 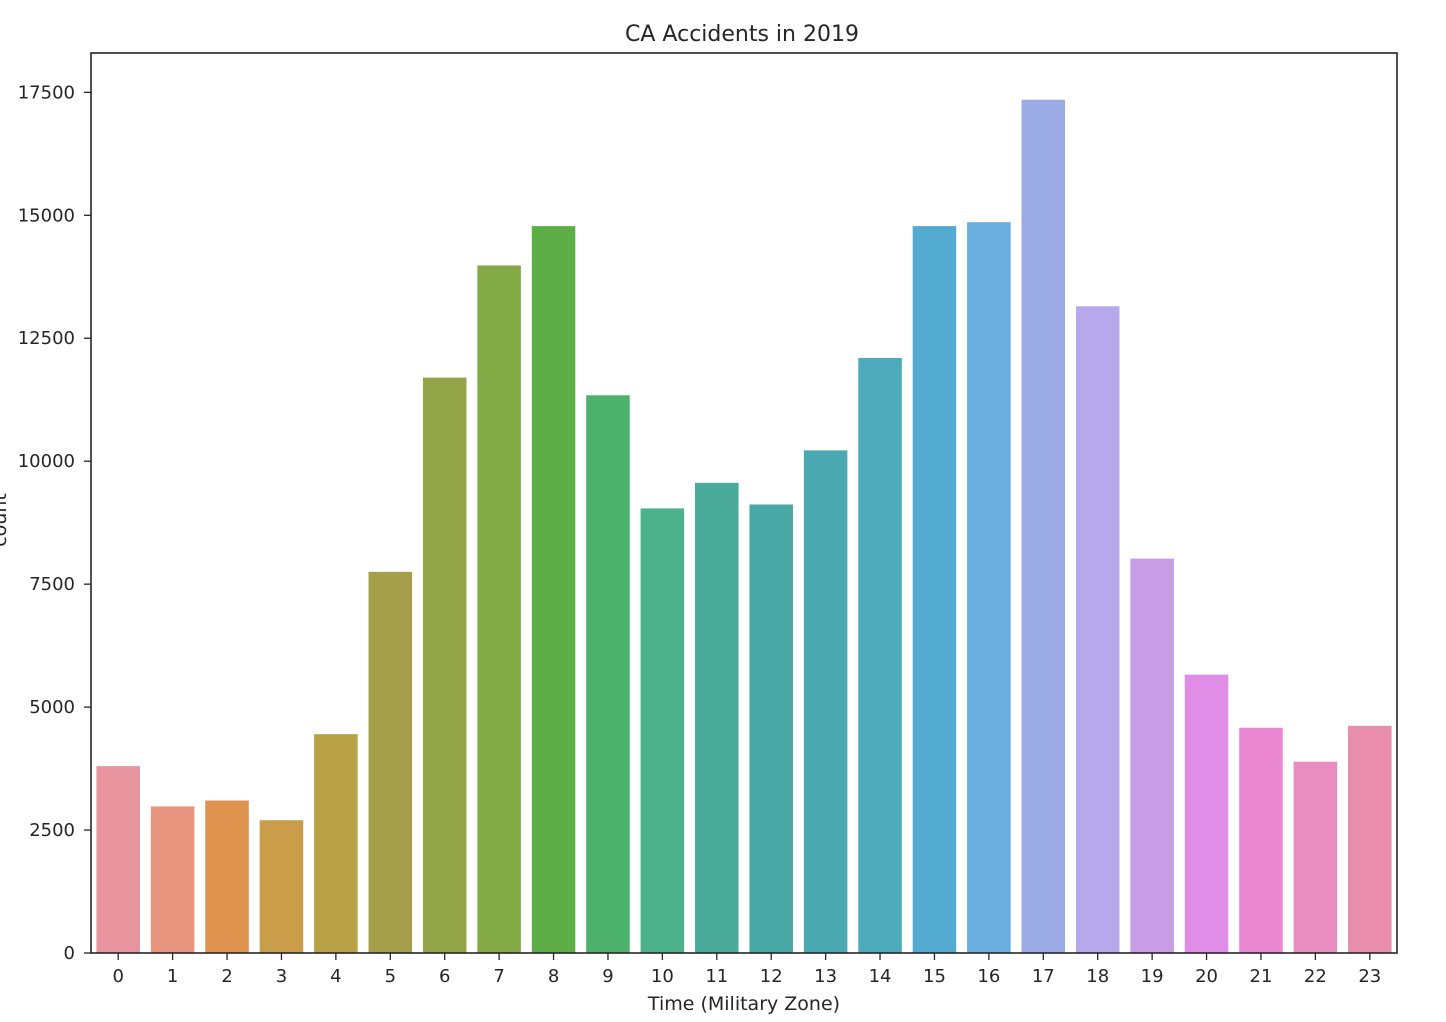 What do you see at coordinates (52, 830) in the screenshot?
I see `y-tick-label: 2500` at bounding box center [52, 830].